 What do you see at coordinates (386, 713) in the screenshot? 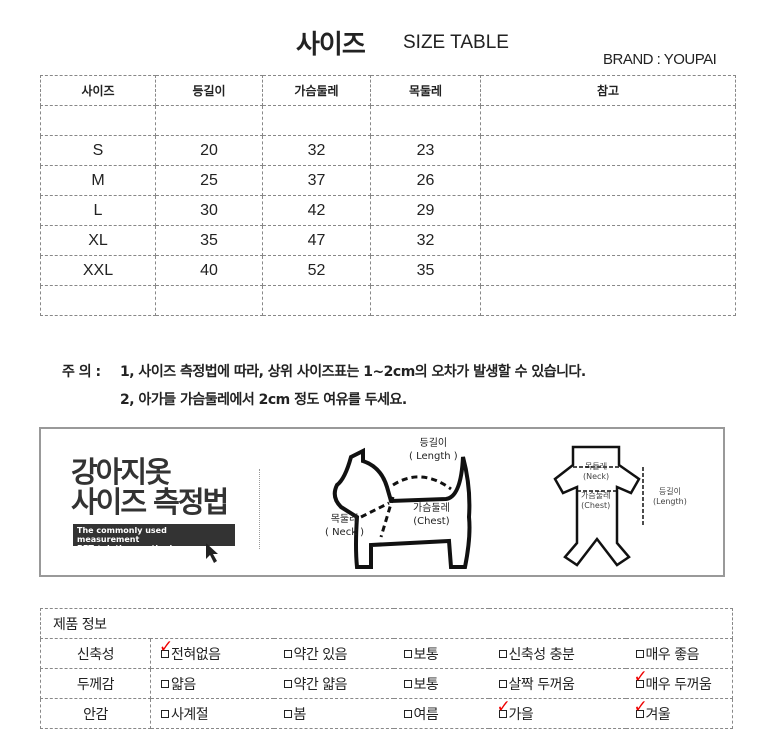
I see `product-info-row: 안감 사계절 봄 여름 ✓ 가을 ✓ 겨울` at bounding box center [386, 713].